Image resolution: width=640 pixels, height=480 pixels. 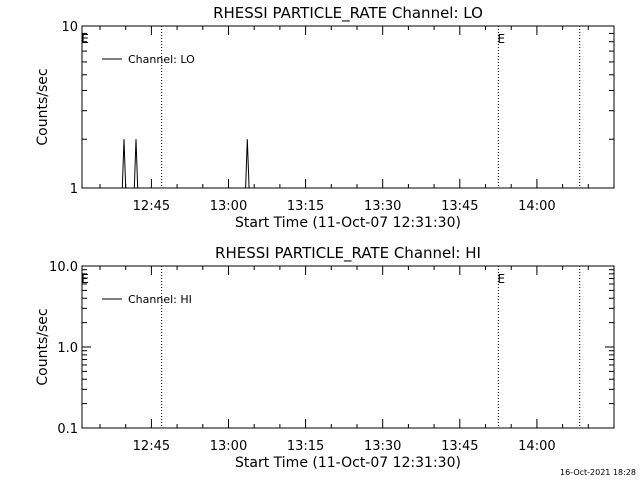 What do you see at coordinates (69, 27) in the screenshot?
I see `y-tick-label: 10` at bounding box center [69, 27].